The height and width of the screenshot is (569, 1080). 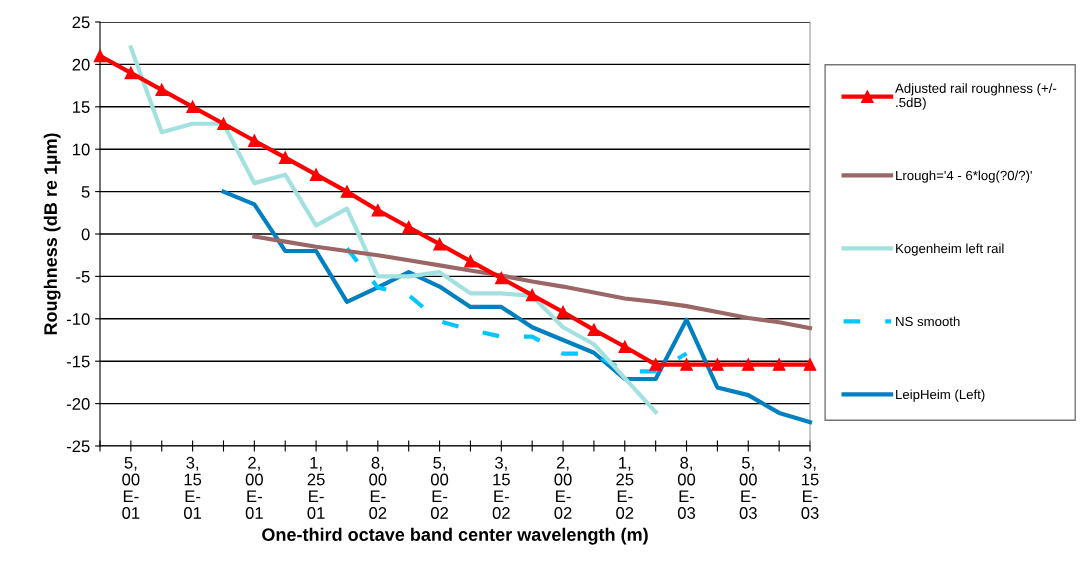 What do you see at coordinates (81, 149) in the screenshot?
I see `y-tick-label: 10` at bounding box center [81, 149].